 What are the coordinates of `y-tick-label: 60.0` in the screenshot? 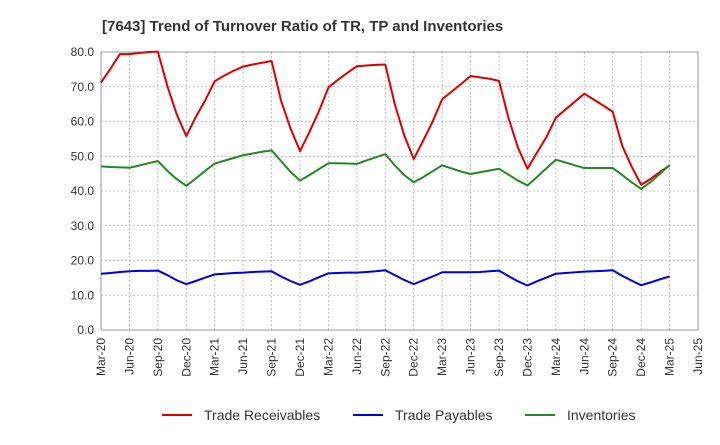 It's located at (83, 122).